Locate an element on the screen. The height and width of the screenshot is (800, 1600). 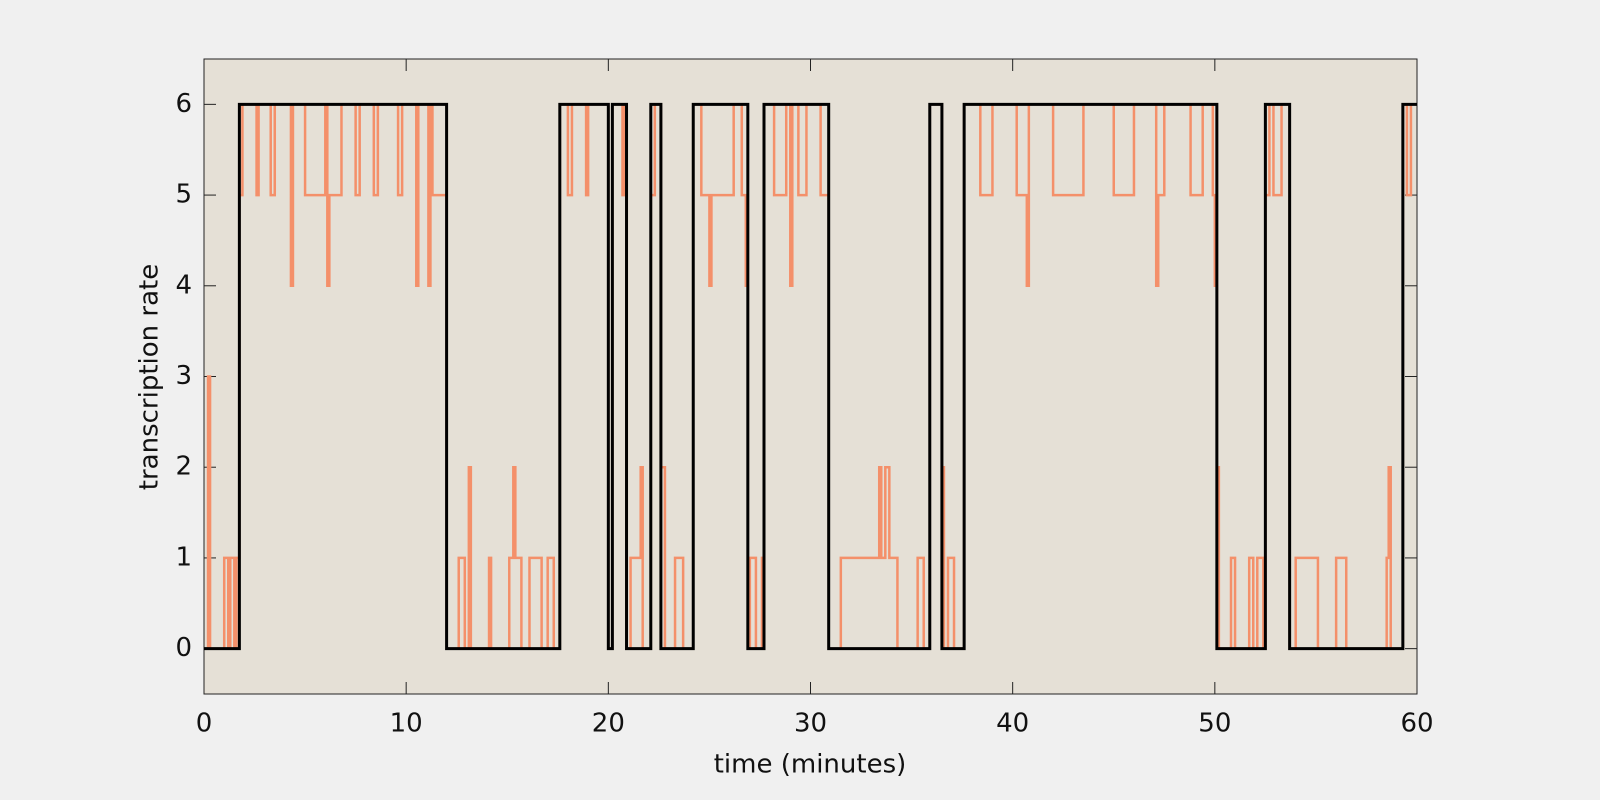
y-tick-label: 0 is located at coordinates (183, 648).